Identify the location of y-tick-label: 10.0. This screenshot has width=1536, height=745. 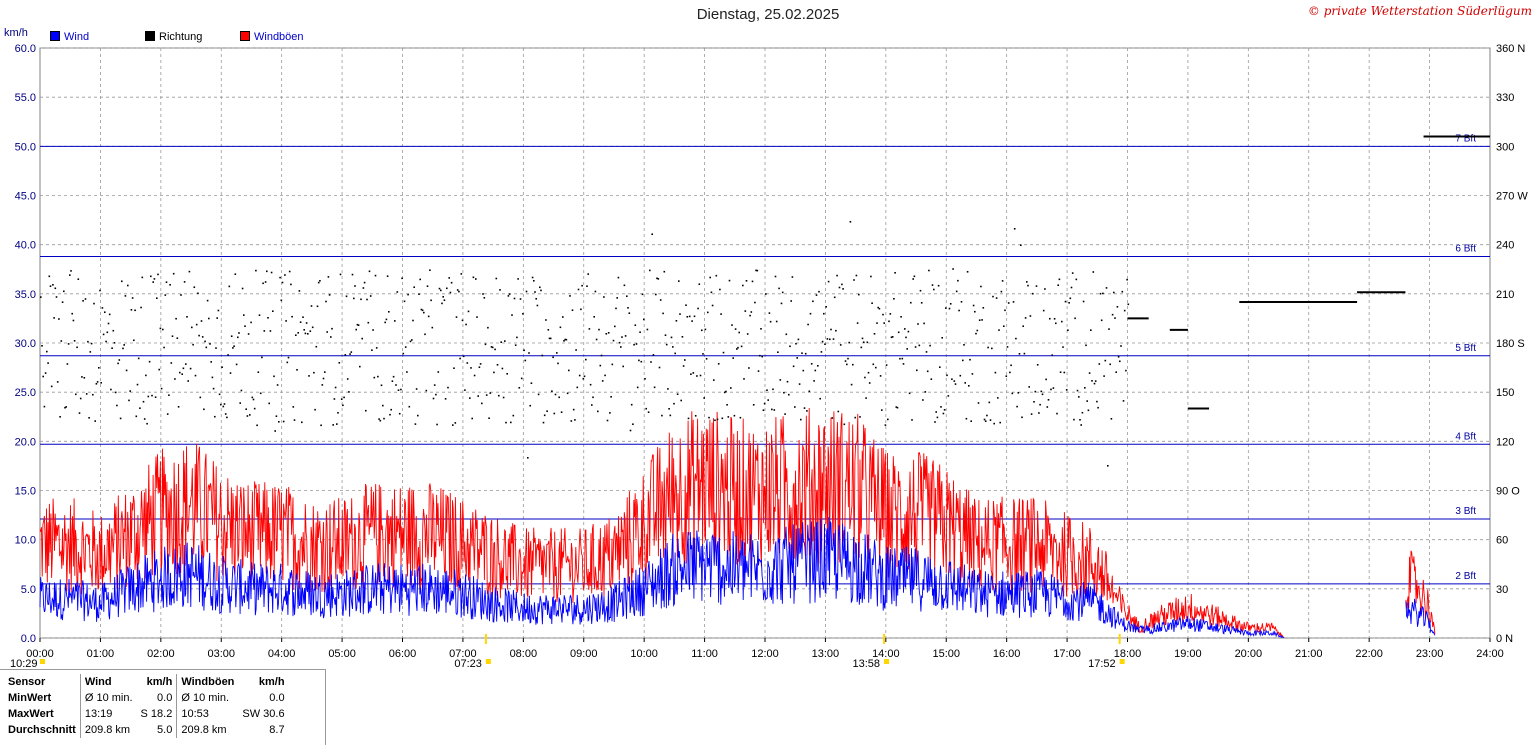
(25, 541).